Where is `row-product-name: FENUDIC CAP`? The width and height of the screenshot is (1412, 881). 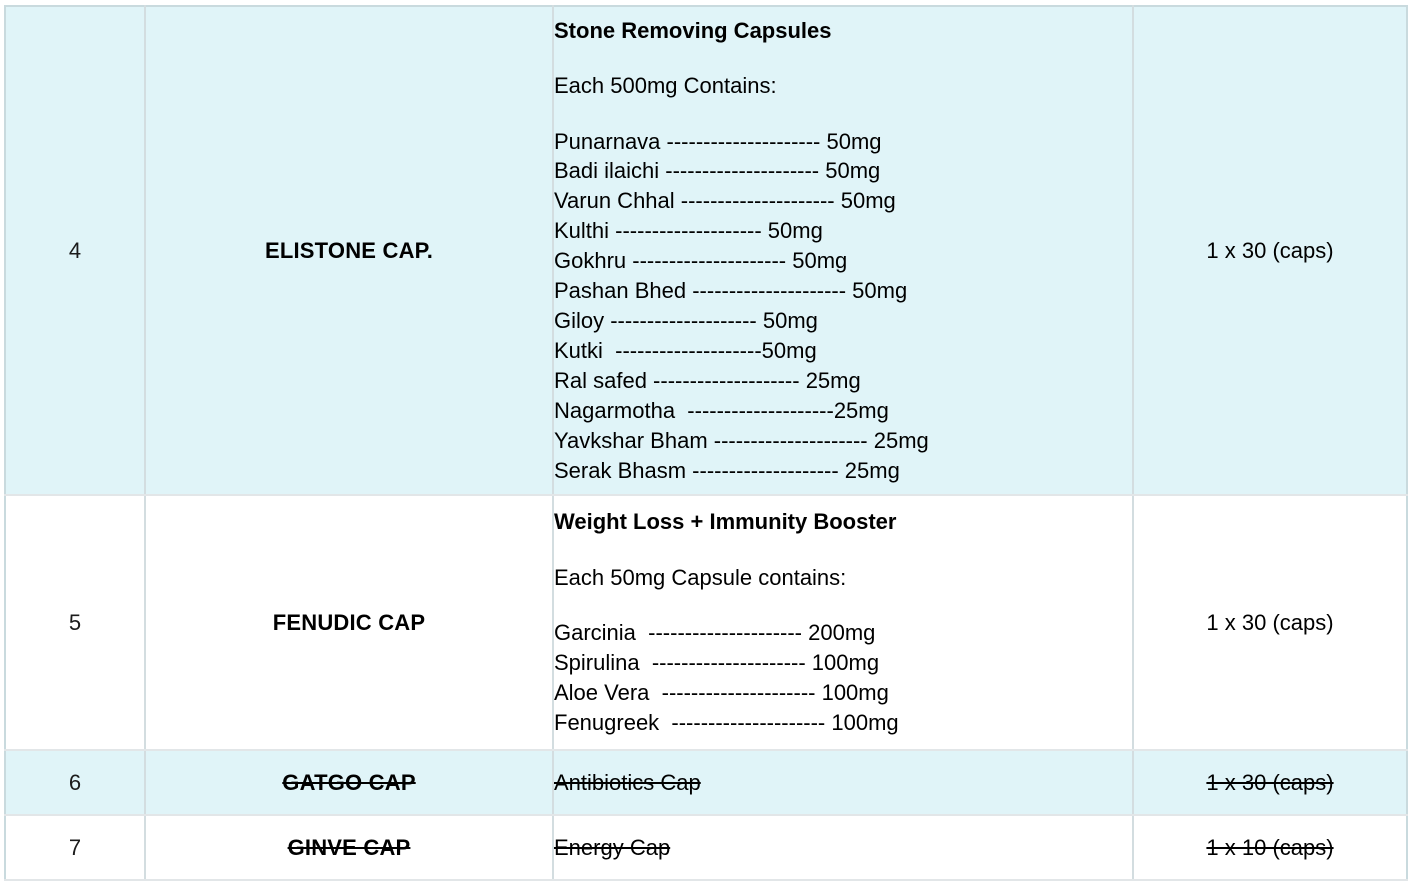 row-product-name: FENUDIC CAP is located at coordinates (349, 623).